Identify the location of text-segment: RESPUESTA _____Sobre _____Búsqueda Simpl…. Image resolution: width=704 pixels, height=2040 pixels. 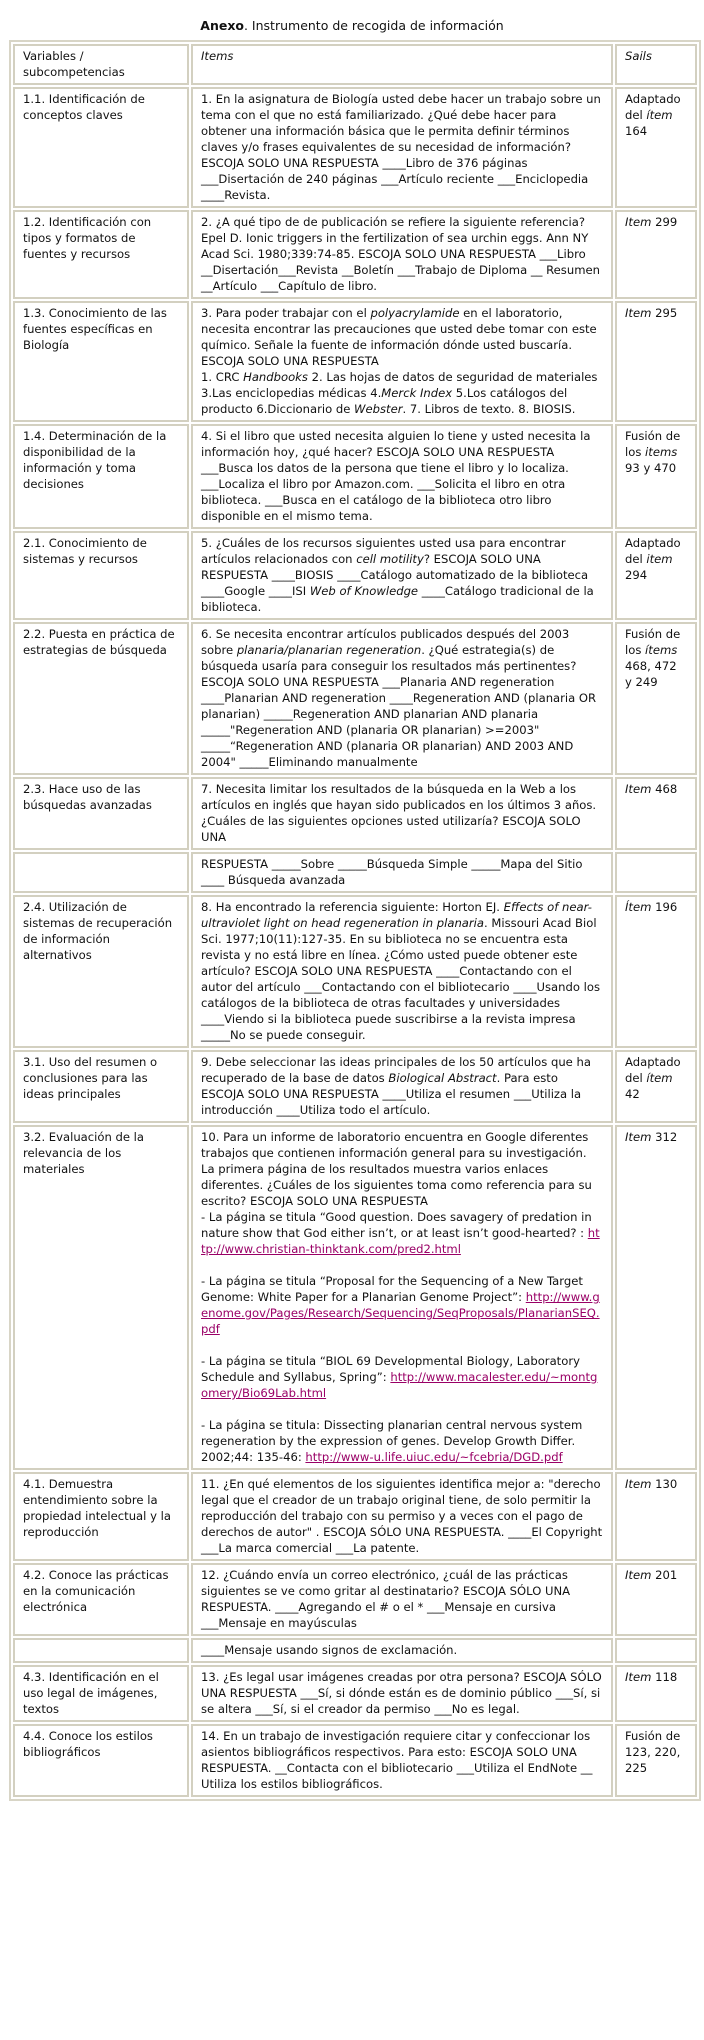
(392, 872).